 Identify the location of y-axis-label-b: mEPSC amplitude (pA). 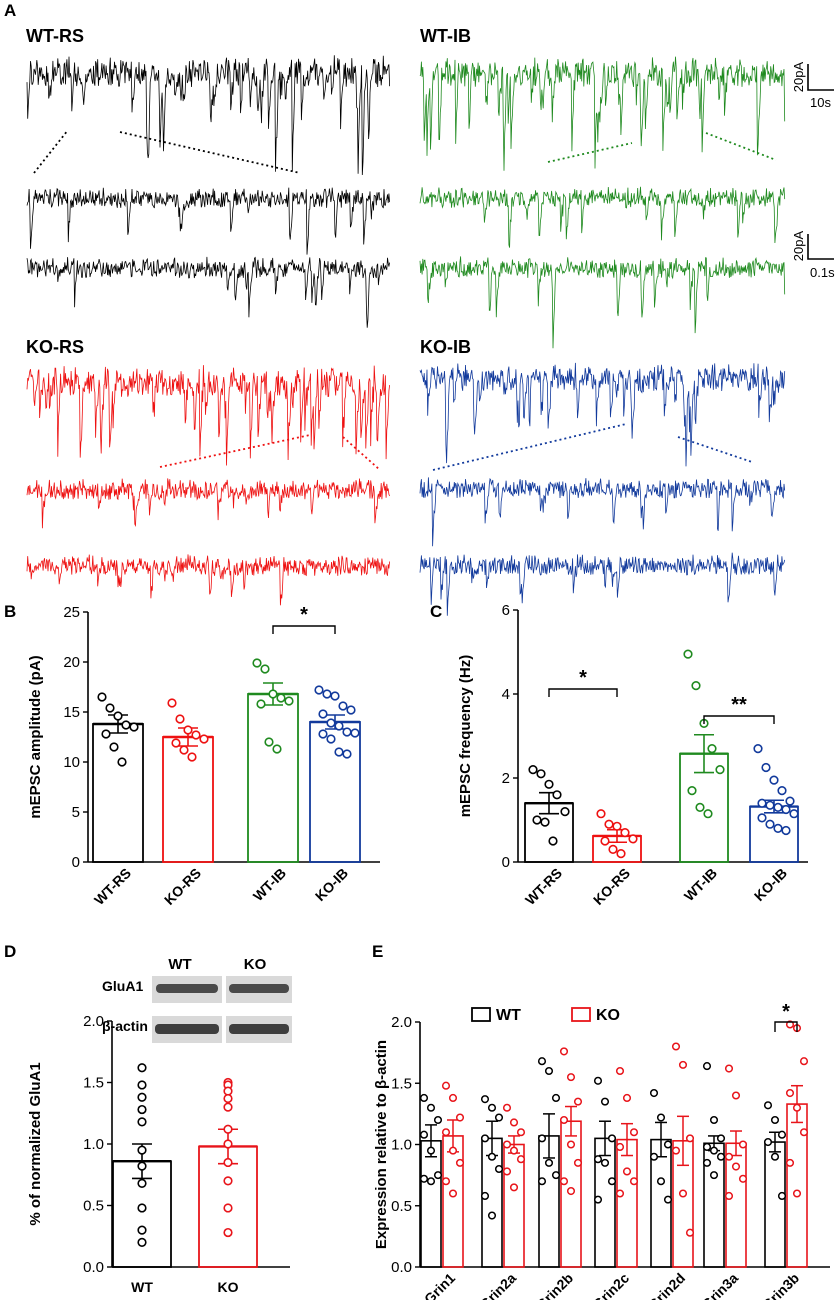
(35, 736).